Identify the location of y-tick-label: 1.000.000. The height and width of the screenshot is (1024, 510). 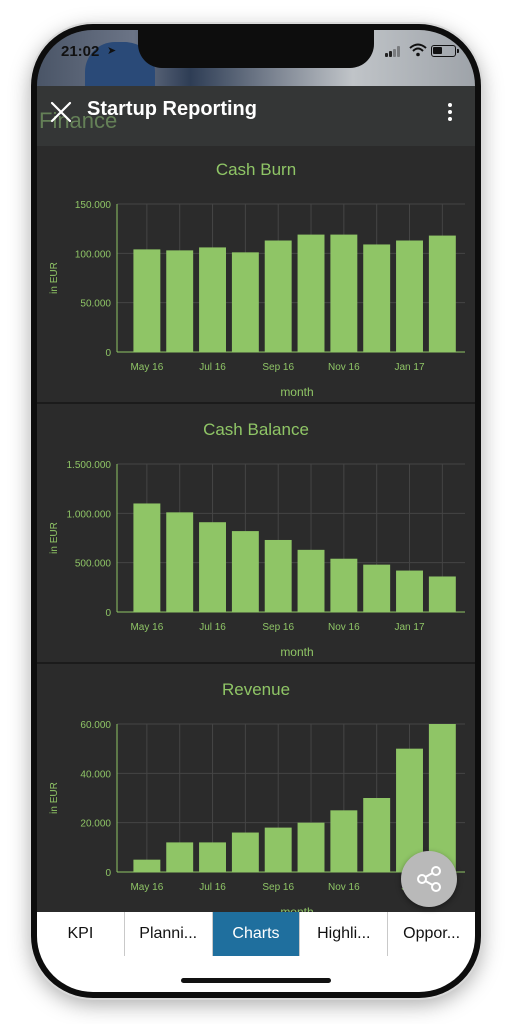
(89, 514).